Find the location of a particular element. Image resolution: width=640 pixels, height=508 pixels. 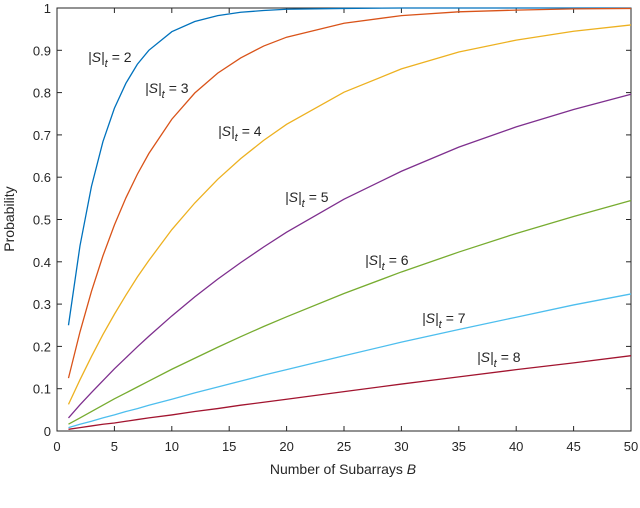

y-tick-label: 0.1 is located at coordinates (42, 389).